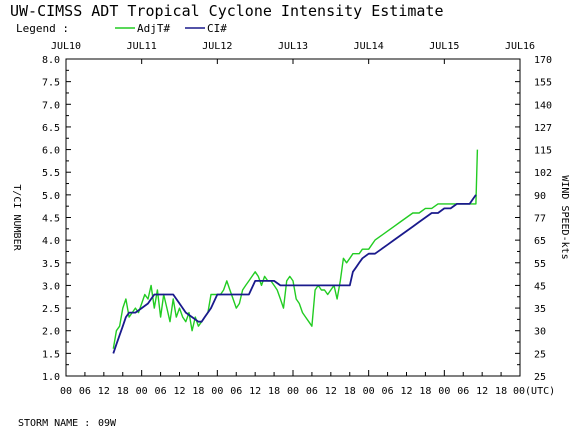 The height and width of the screenshot is (435, 580). I want to click on top-date-axis: JUL10 JUL11 JUL12 JUL13 JUL14 JUL15 JUL16, so click(293, 52).